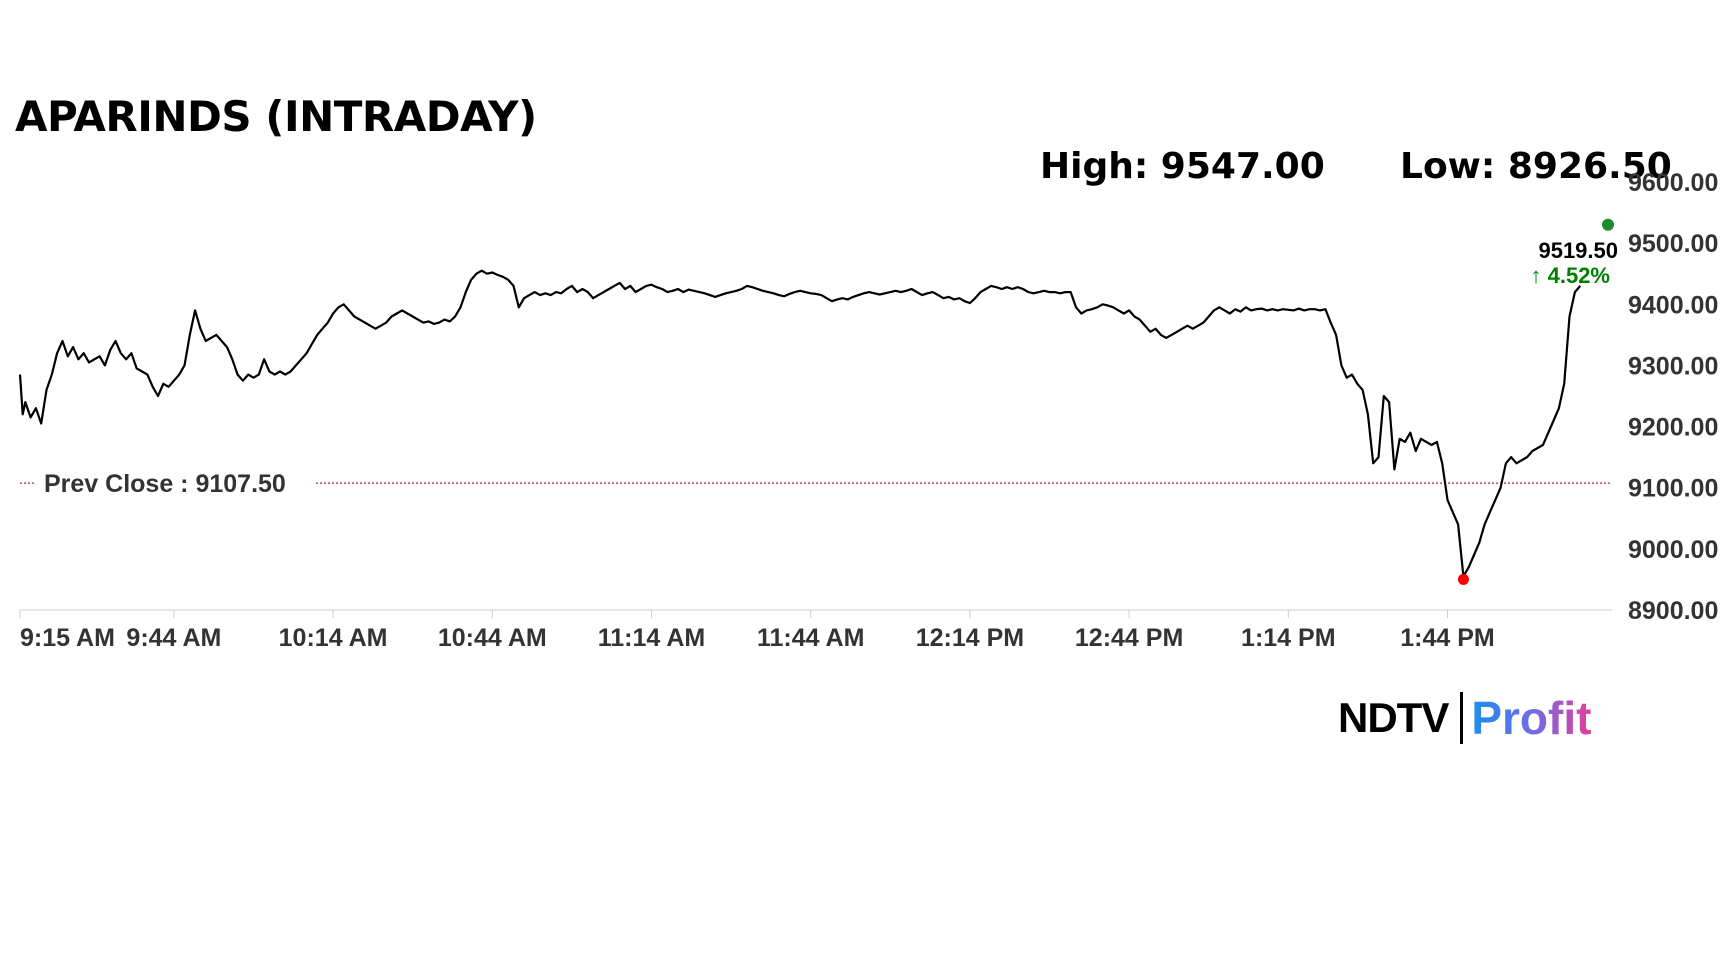  I want to click on x-tick-label: 9:15 AM, so click(67, 638).